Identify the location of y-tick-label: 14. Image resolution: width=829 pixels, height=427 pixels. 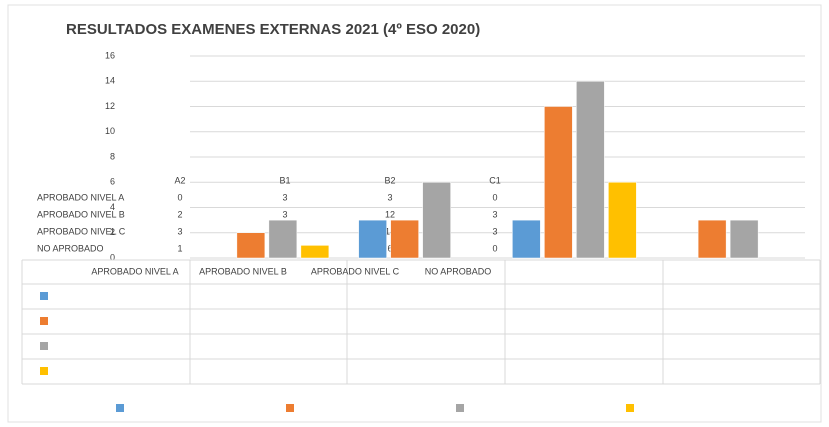
(110, 81).